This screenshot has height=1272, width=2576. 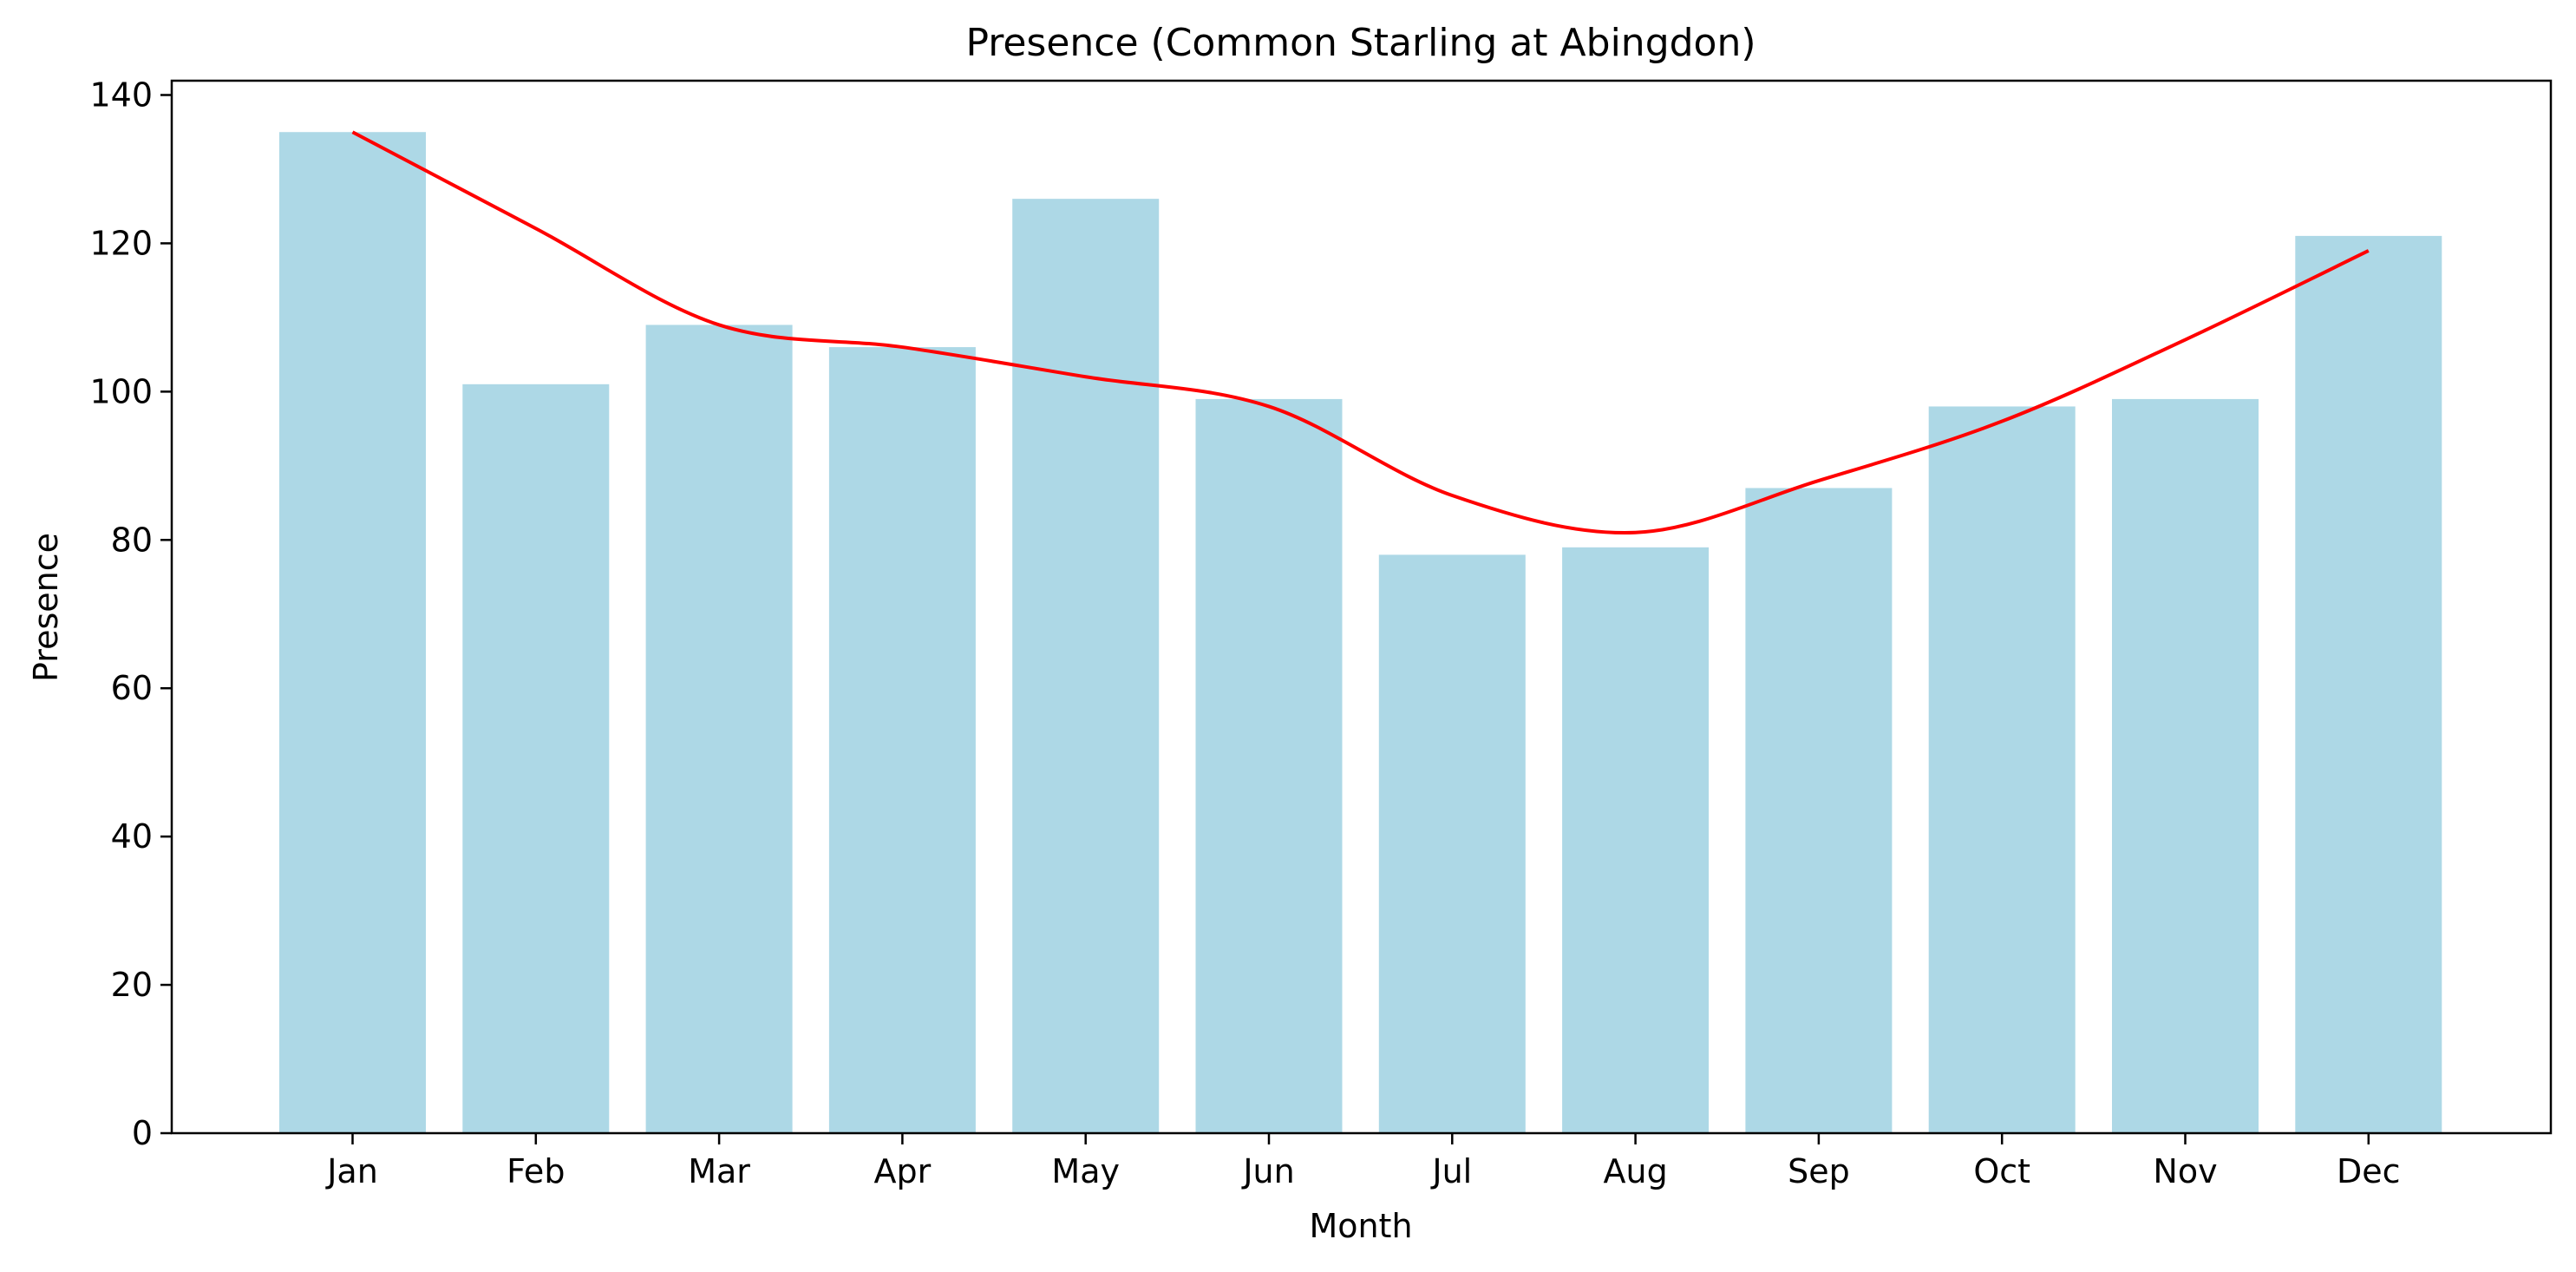 What do you see at coordinates (130, 614) in the screenshot?
I see `y-axis: 0 20 40 60 80 100 120 140` at bounding box center [130, 614].